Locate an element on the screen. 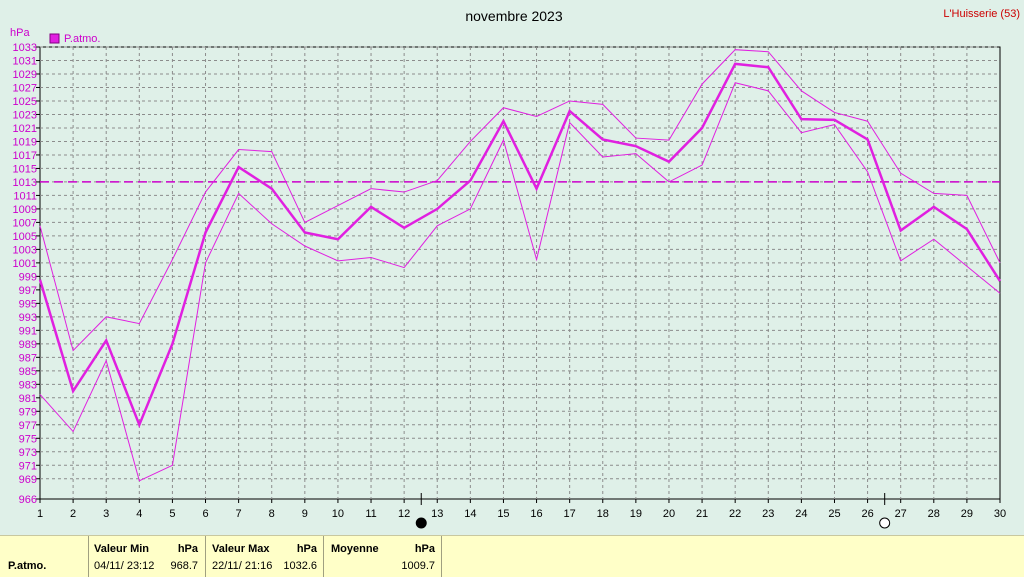 The width and height of the screenshot is (1024, 577). y-tick-label: 979 is located at coordinates (28, 412).